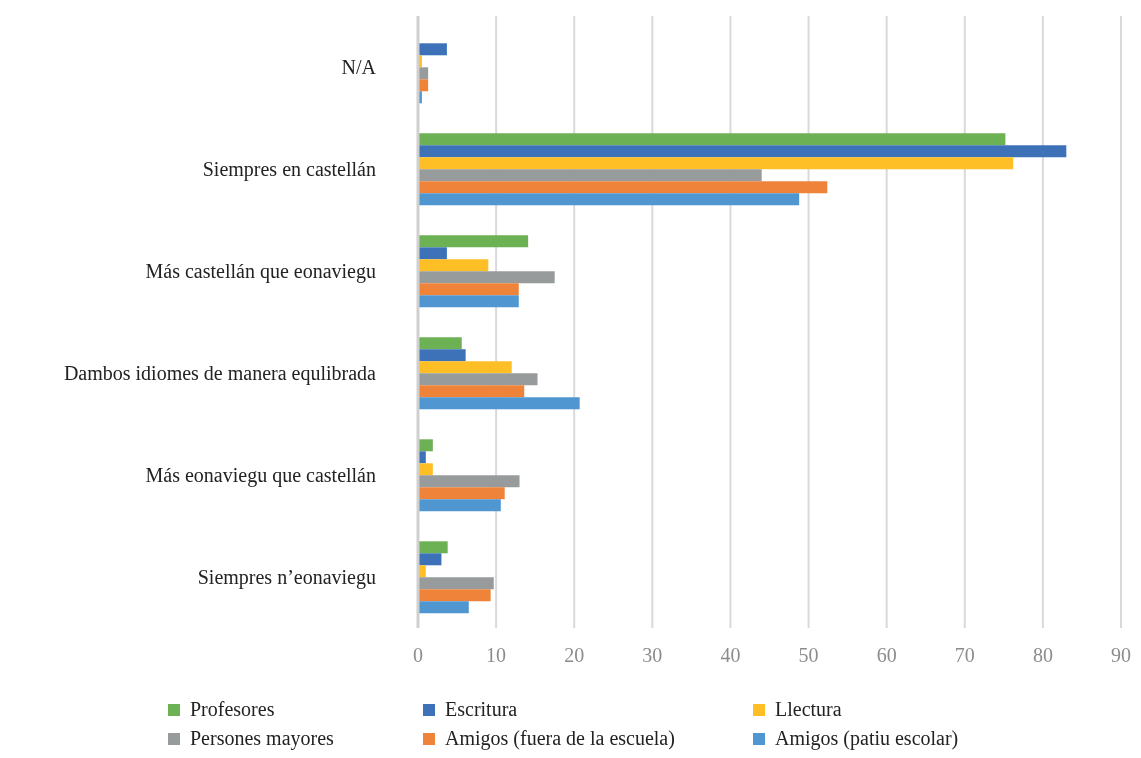 The width and height of the screenshot is (1141, 758). What do you see at coordinates (808, 655) in the screenshot?
I see `x-tick-label: 50` at bounding box center [808, 655].